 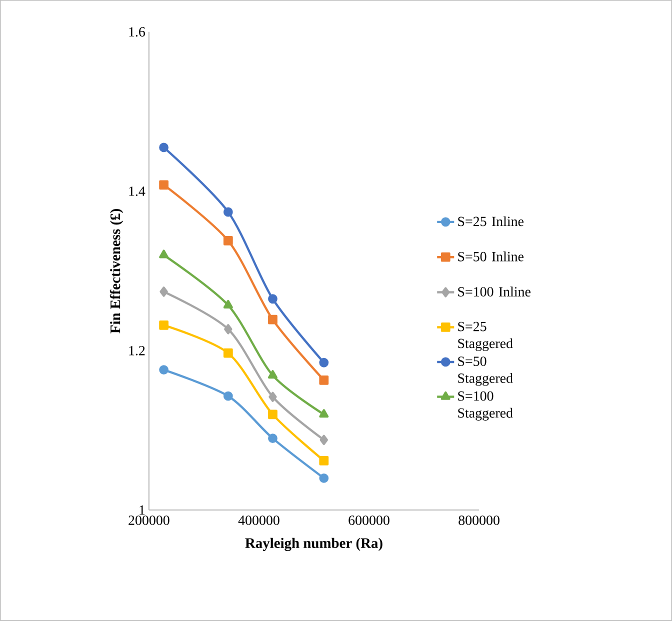 What do you see at coordinates (491, 221) in the screenshot?
I see `legend-label: S=25 Inline` at bounding box center [491, 221].